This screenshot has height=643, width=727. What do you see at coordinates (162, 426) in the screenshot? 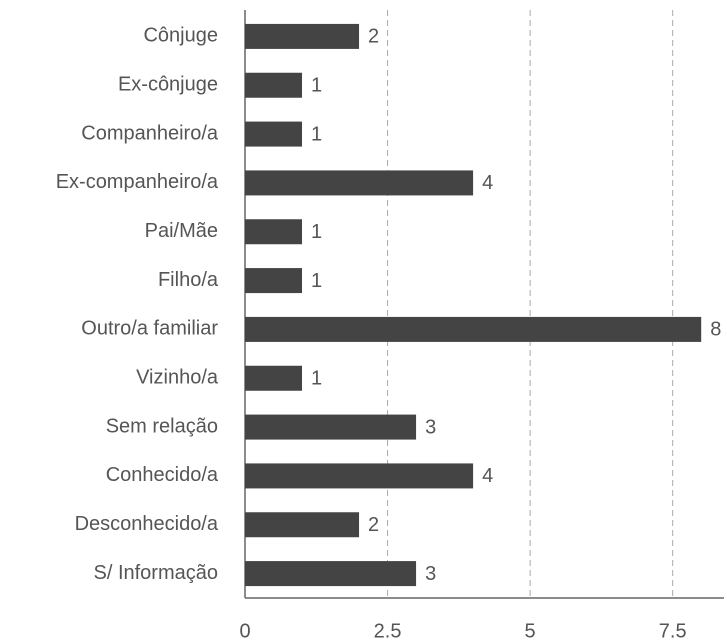
I see `y-tick-label: Sem relação` at bounding box center [162, 426].